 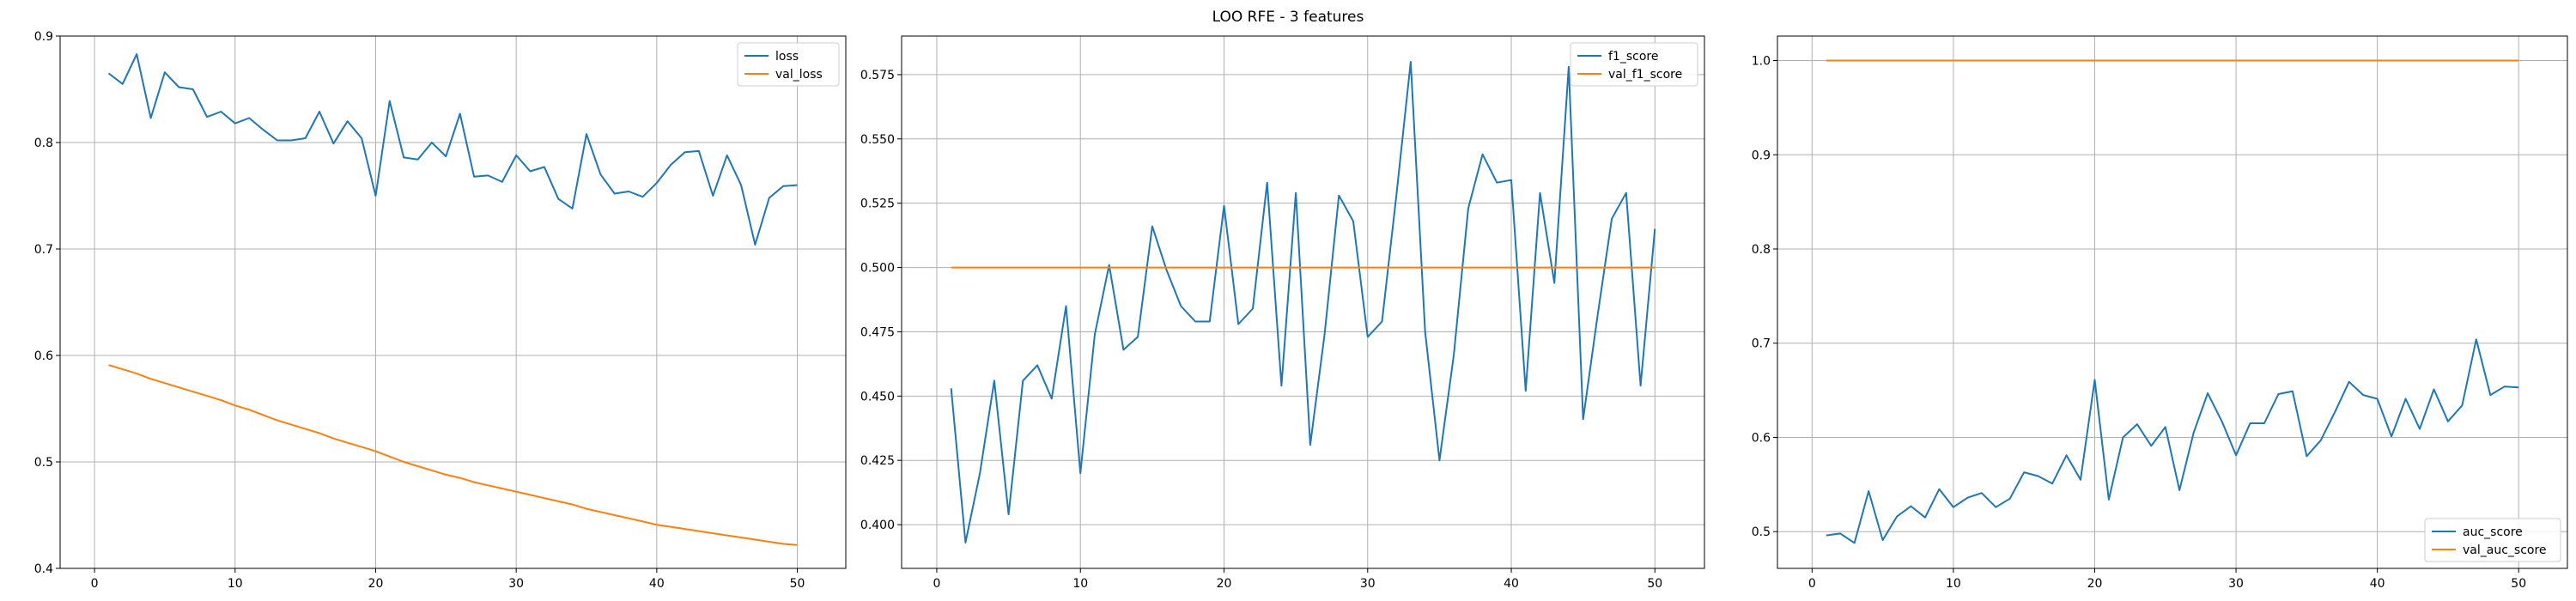 What do you see at coordinates (2505, 550) in the screenshot?
I see `legend-label-val_auc_score: val_auc_score` at bounding box center [2505, 550].